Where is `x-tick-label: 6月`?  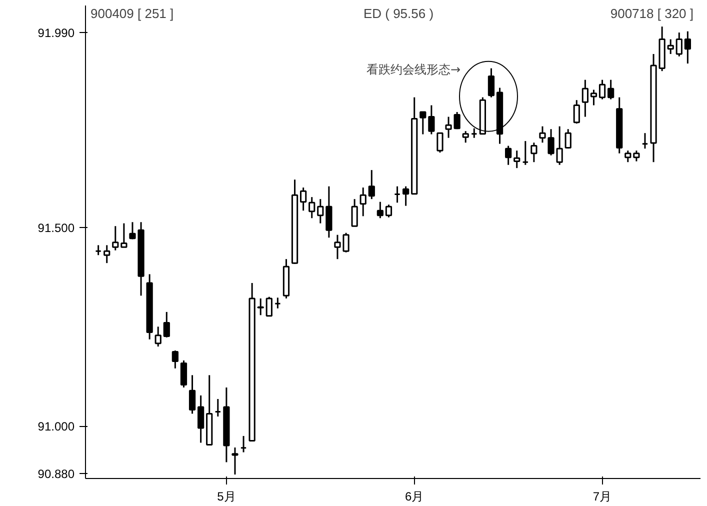
x-tick-label: 6月 is located at coordinates (414, 497).